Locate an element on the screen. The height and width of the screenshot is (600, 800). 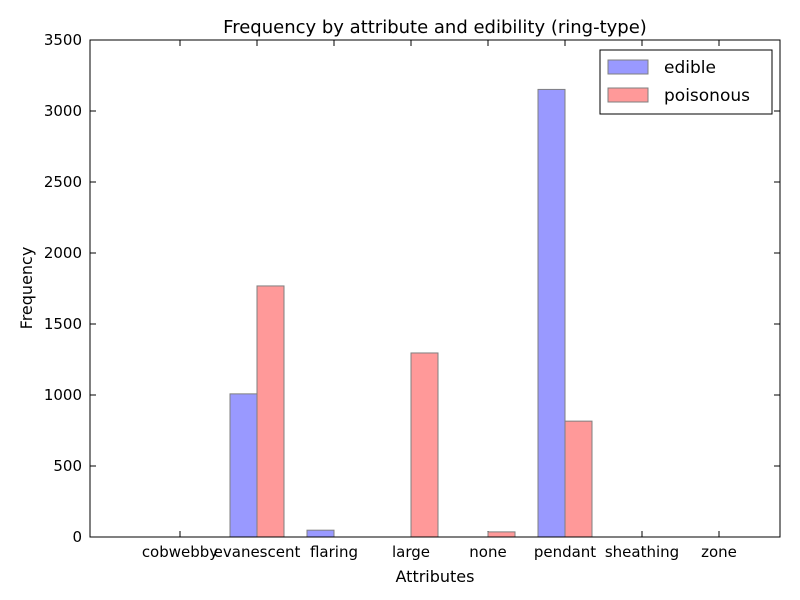
x-tick-label: large is located at coordinates (411, 552).